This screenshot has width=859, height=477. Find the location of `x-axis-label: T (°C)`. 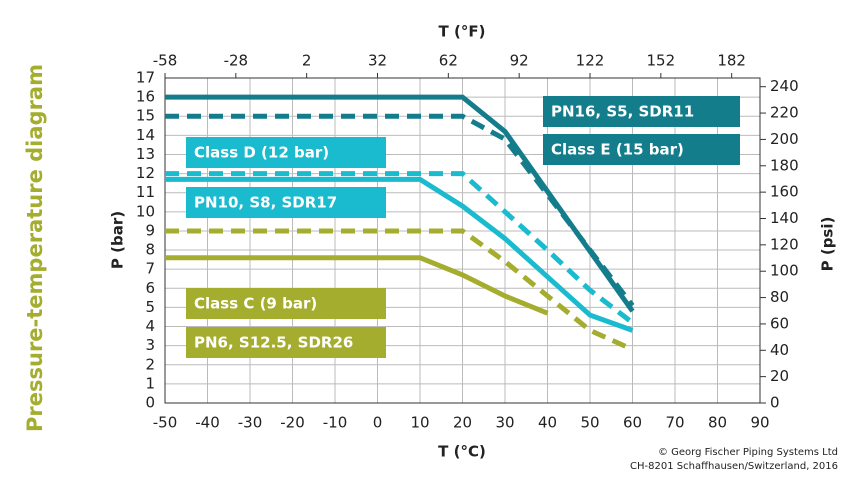

x-axis-label: T (°C) is located at coordinates (462, 452).